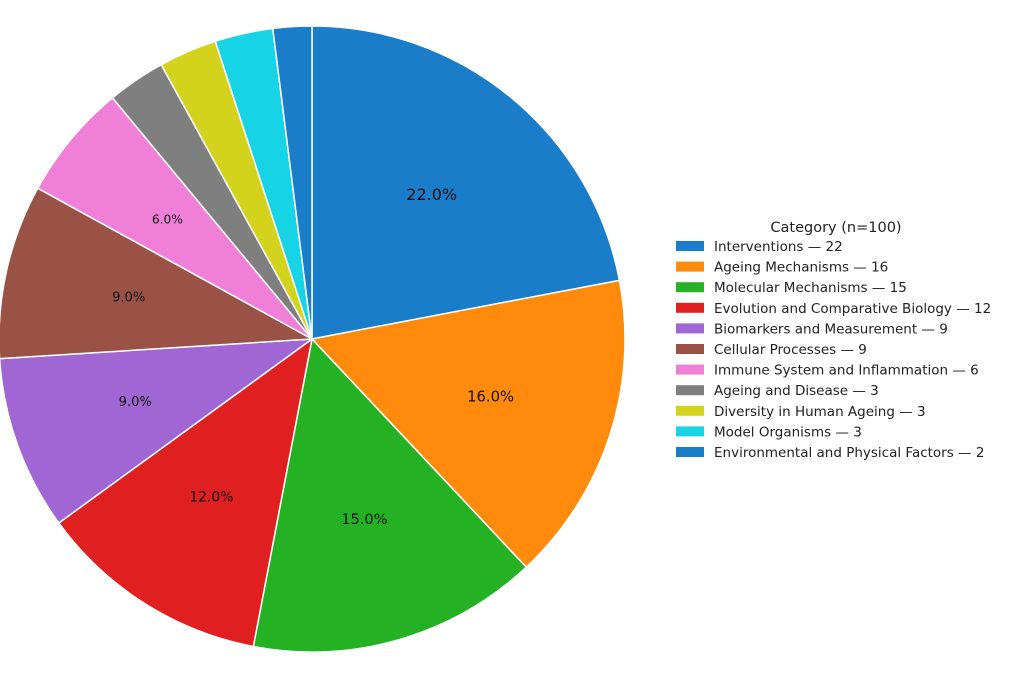  What do you see at coordinates (157, 431) in the screenshot?
I see `pie-slice-biomarkers-and-measurement` at bounding box center [157, 431].